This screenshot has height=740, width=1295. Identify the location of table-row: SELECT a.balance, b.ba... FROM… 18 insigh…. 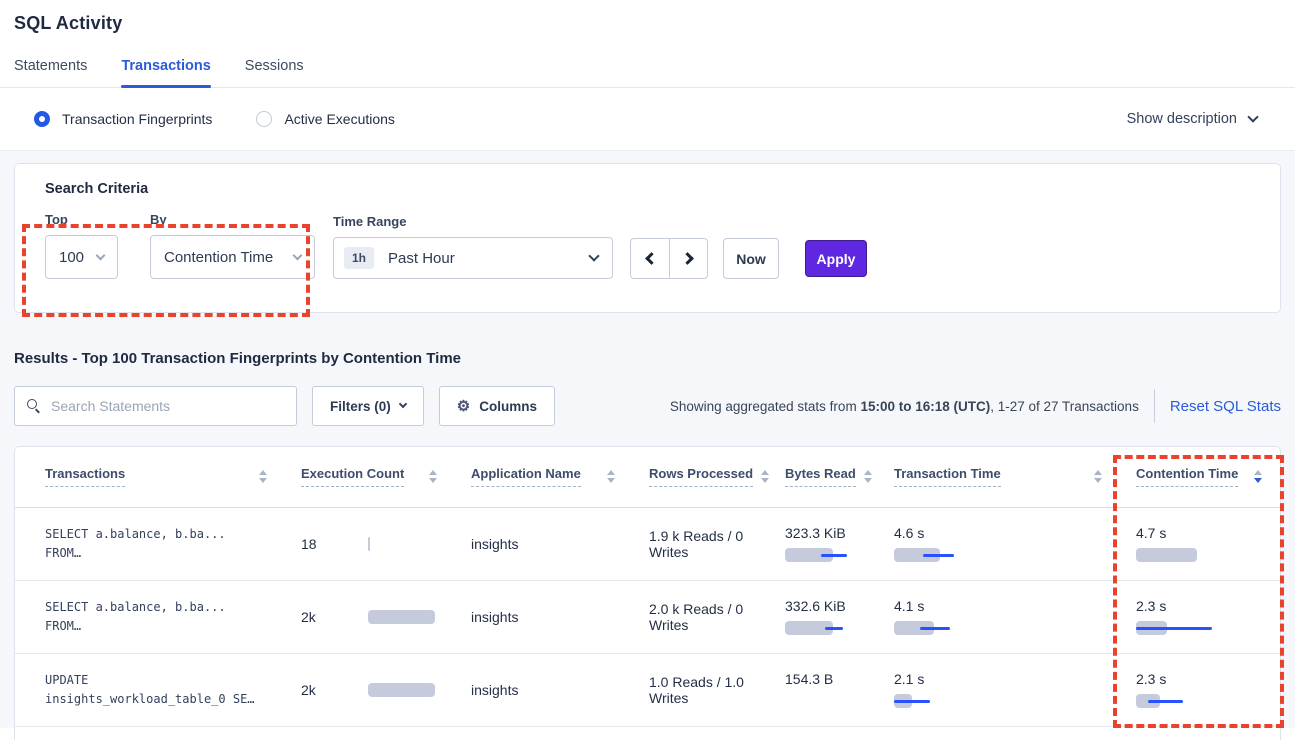
(647, 544).